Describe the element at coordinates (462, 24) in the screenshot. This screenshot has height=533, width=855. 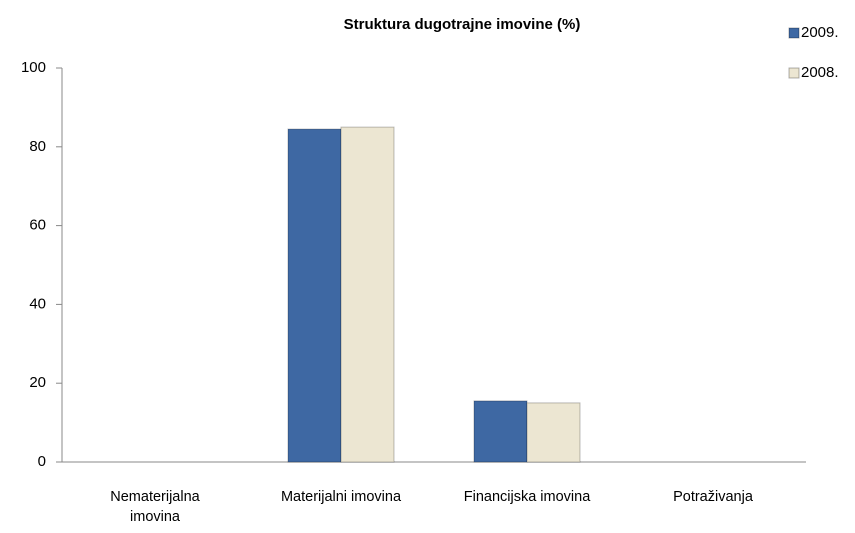
I see `chart-title: Struktura dugotrajne imovine (%)` at that location.